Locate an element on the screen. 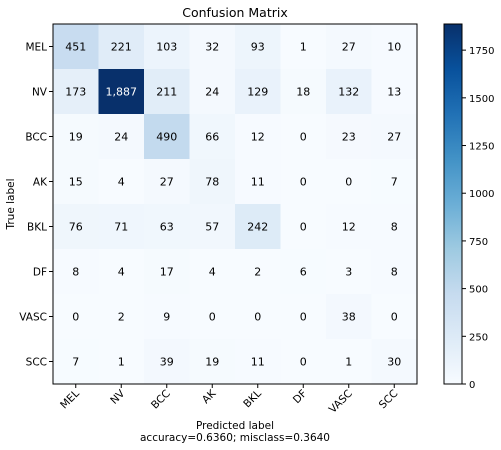 This screenshot has height=450, width=501. x-tick-label: NV is located at coordinates (118, 397).